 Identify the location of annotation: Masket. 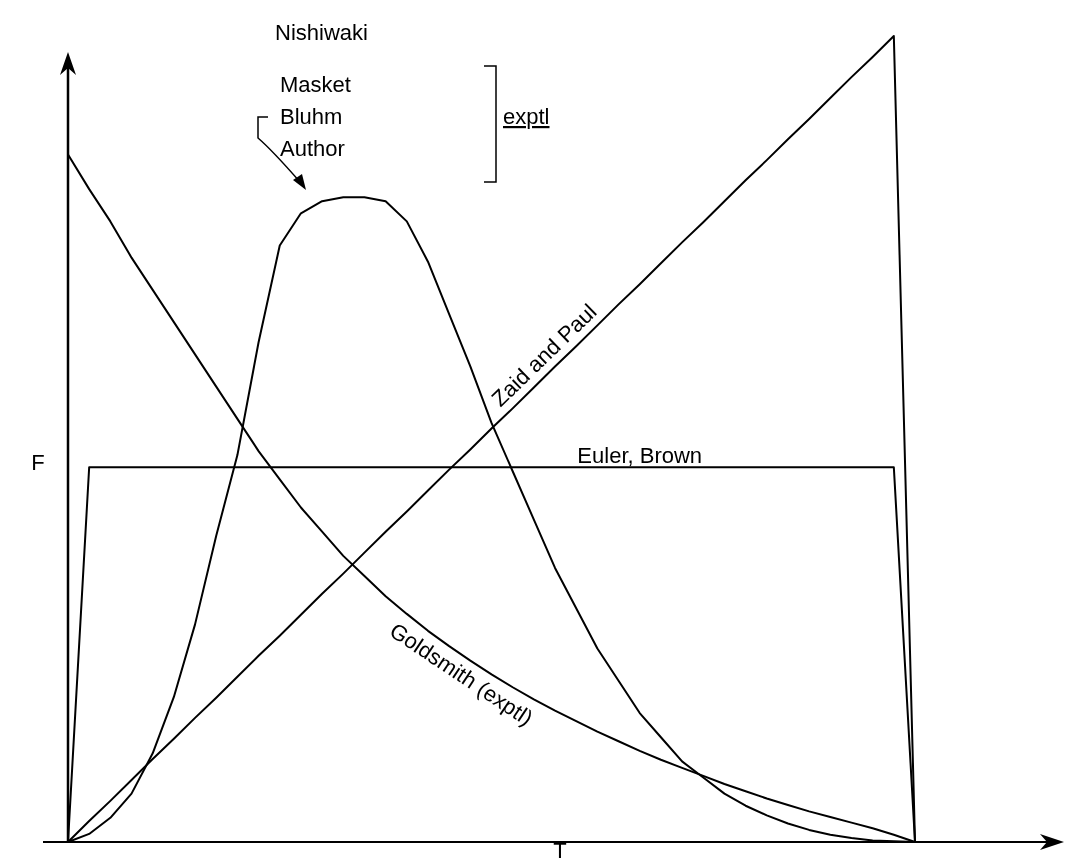
(315, 84).